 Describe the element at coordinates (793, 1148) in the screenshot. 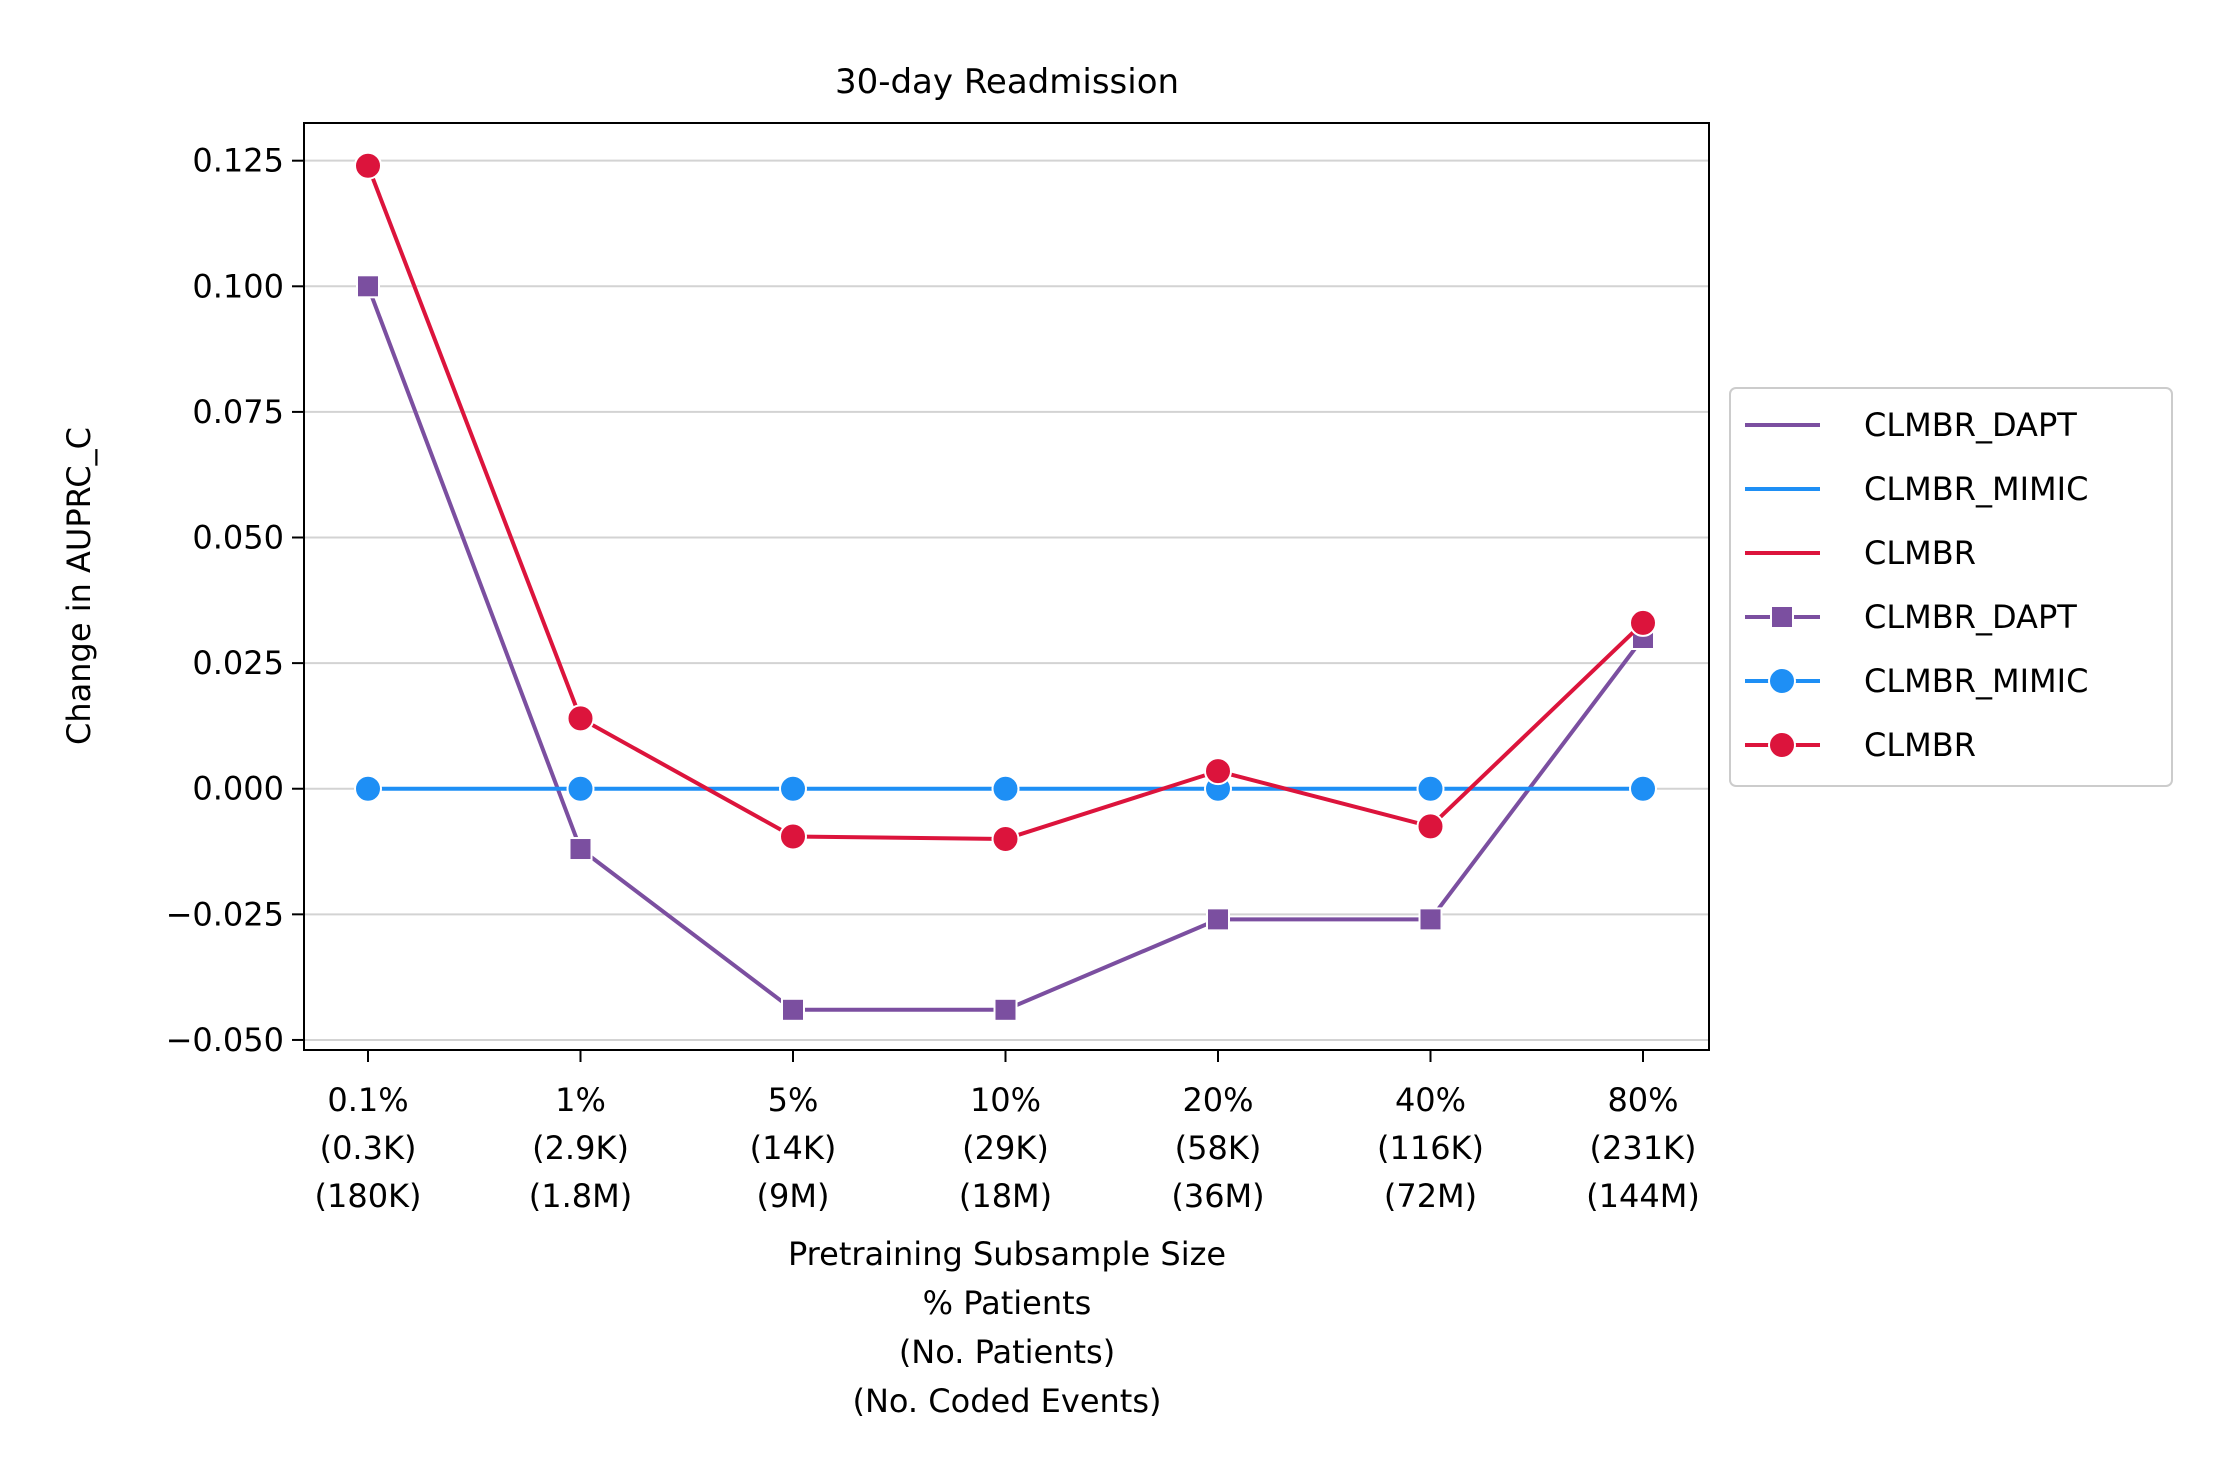

I see `x-tick-label: (14K)` at that location.